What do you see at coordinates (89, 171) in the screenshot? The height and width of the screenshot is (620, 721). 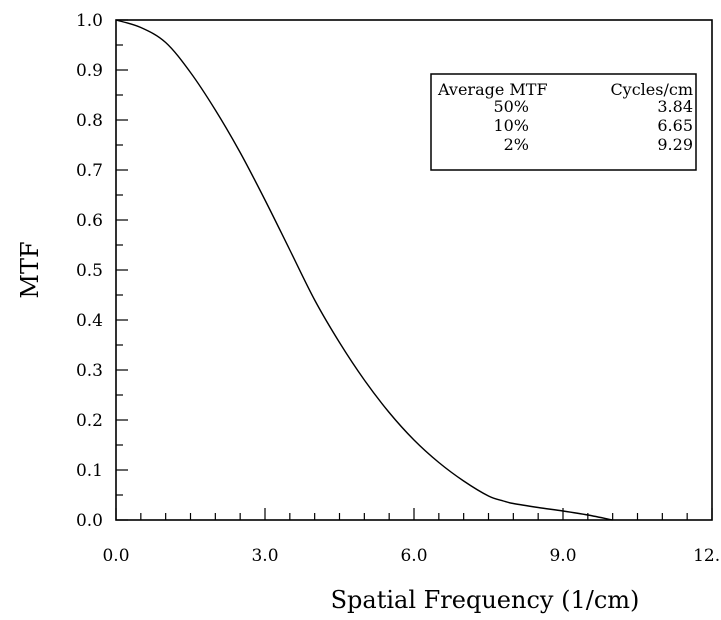 I see `y-tick-label: 0.7` at bounding box center [89, 171].